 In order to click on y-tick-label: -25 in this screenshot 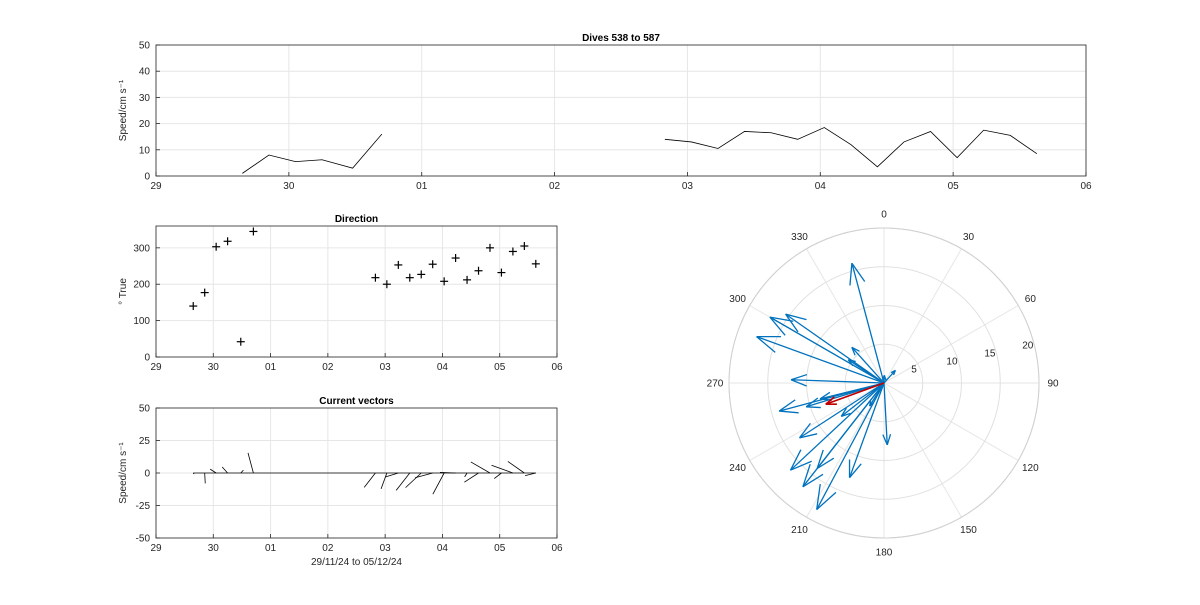, I will do `click(143, 506)`.